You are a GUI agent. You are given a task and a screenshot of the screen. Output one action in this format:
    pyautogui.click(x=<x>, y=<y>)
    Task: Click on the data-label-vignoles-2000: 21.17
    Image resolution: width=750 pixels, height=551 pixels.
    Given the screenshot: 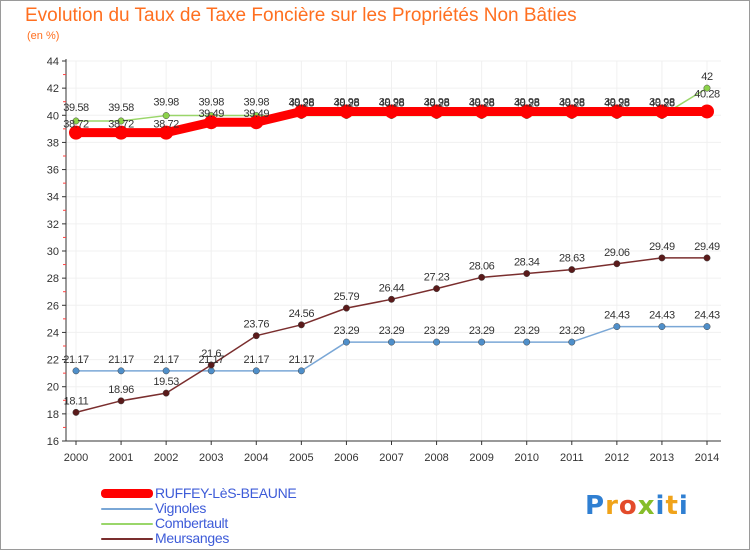 What is the action you would take?
    pyautogui.click(x=76, y=360)
    